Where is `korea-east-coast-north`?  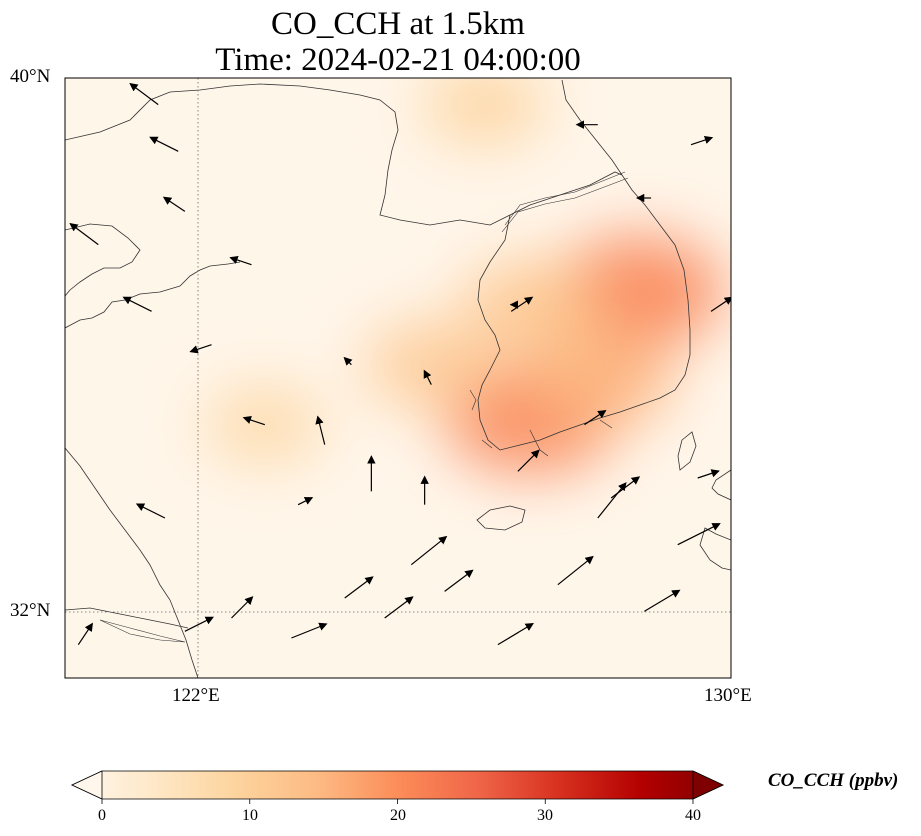 korea-east-coast-north is located at coordinates (592, 127).